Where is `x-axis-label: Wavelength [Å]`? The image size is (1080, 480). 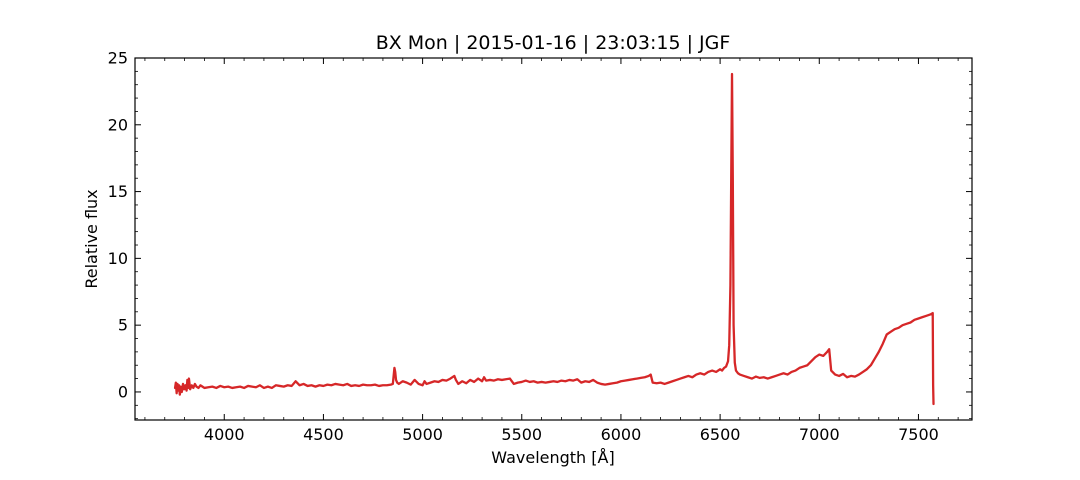
x-axis-label: Wavelength [Å] is located at coordinates (552, 457).